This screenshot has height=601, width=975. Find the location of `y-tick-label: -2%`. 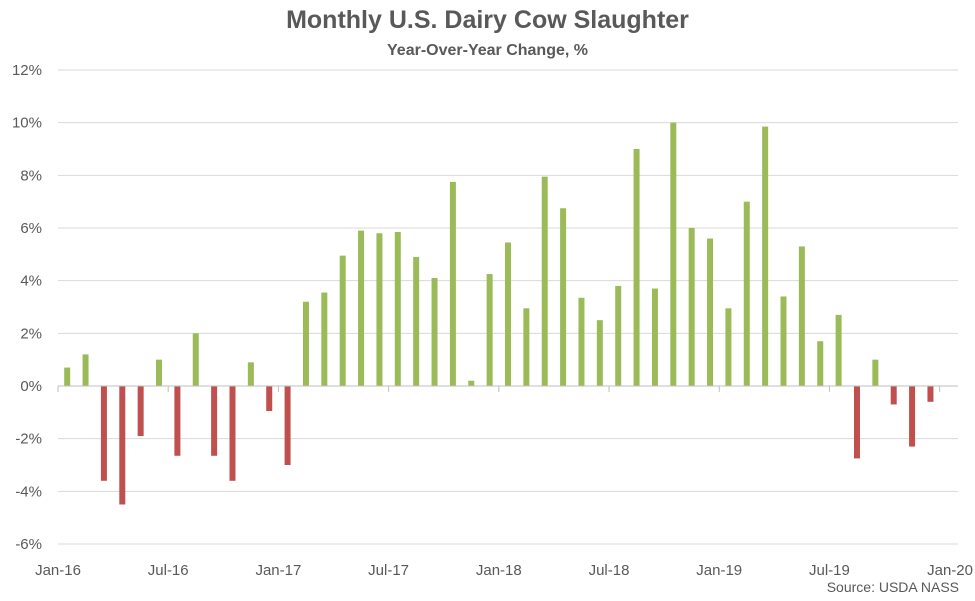

y-tick-label: -2% is located at coordinates (28, 439).